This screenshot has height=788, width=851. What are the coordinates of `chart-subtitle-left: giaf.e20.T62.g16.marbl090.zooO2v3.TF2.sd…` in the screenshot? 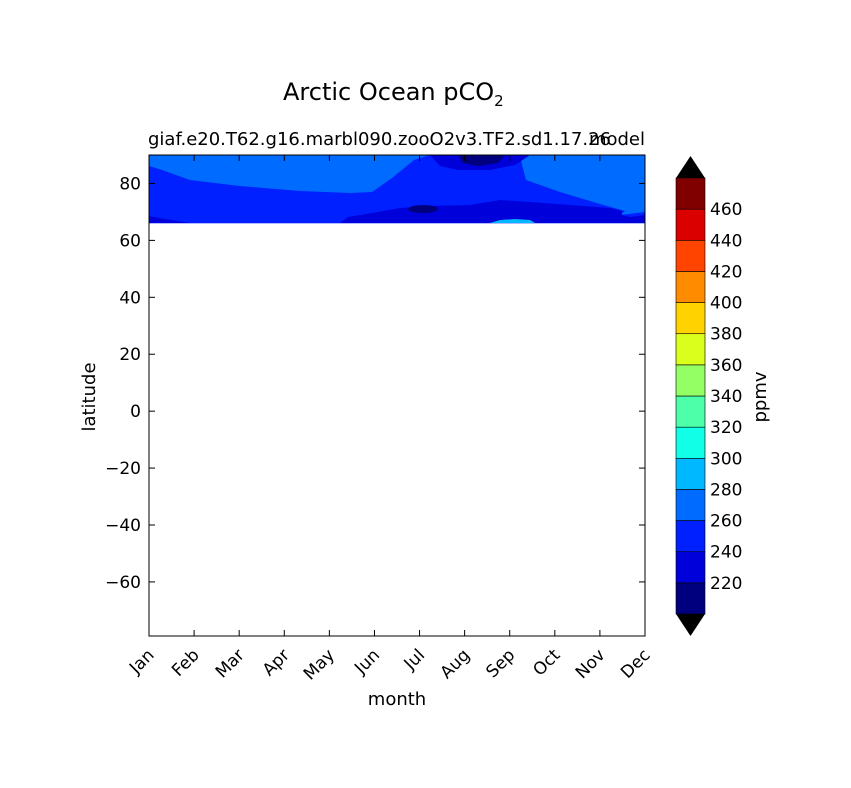 It's located at (379, 139).